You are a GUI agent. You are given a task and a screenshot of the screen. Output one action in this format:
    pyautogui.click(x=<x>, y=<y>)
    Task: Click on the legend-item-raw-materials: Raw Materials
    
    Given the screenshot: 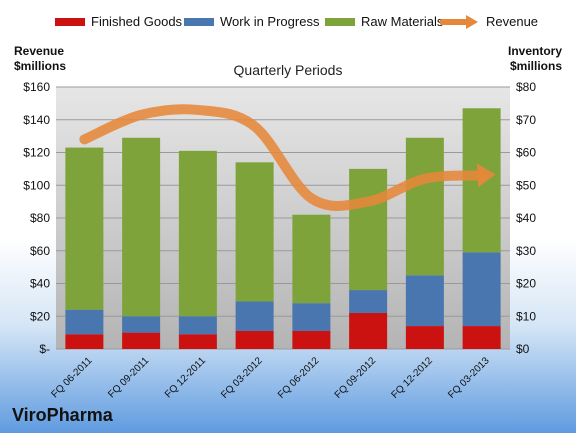 What is the action you would take?
    pyautogui.click(x=384, y=21)
    